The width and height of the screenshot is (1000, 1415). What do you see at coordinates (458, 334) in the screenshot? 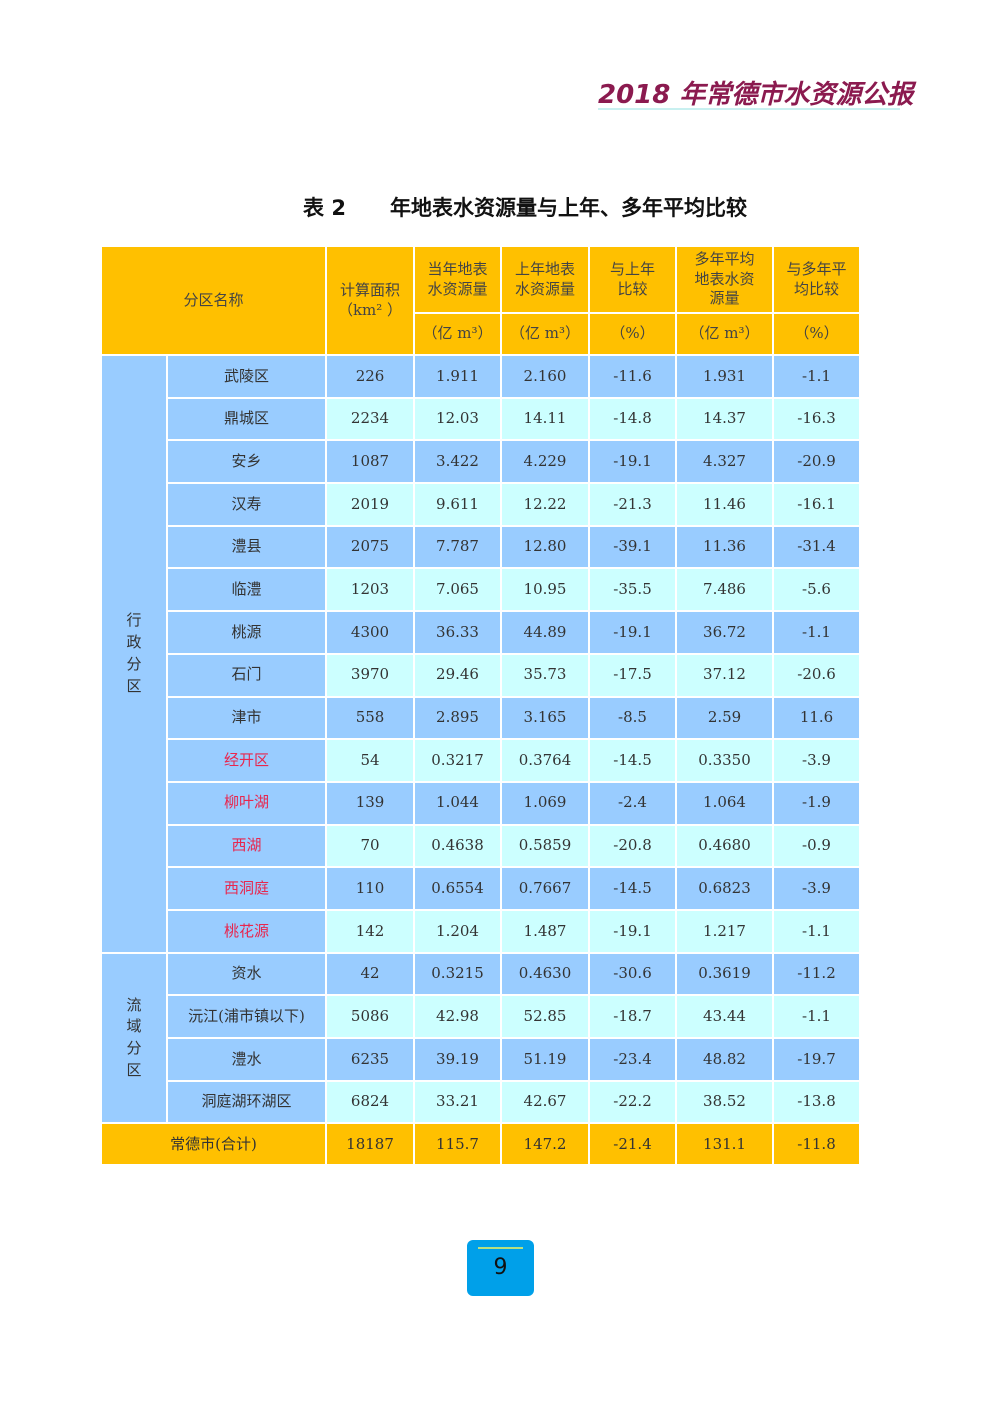
I see `unit-current: （亿 m³）` at bounding box center [458, 334].